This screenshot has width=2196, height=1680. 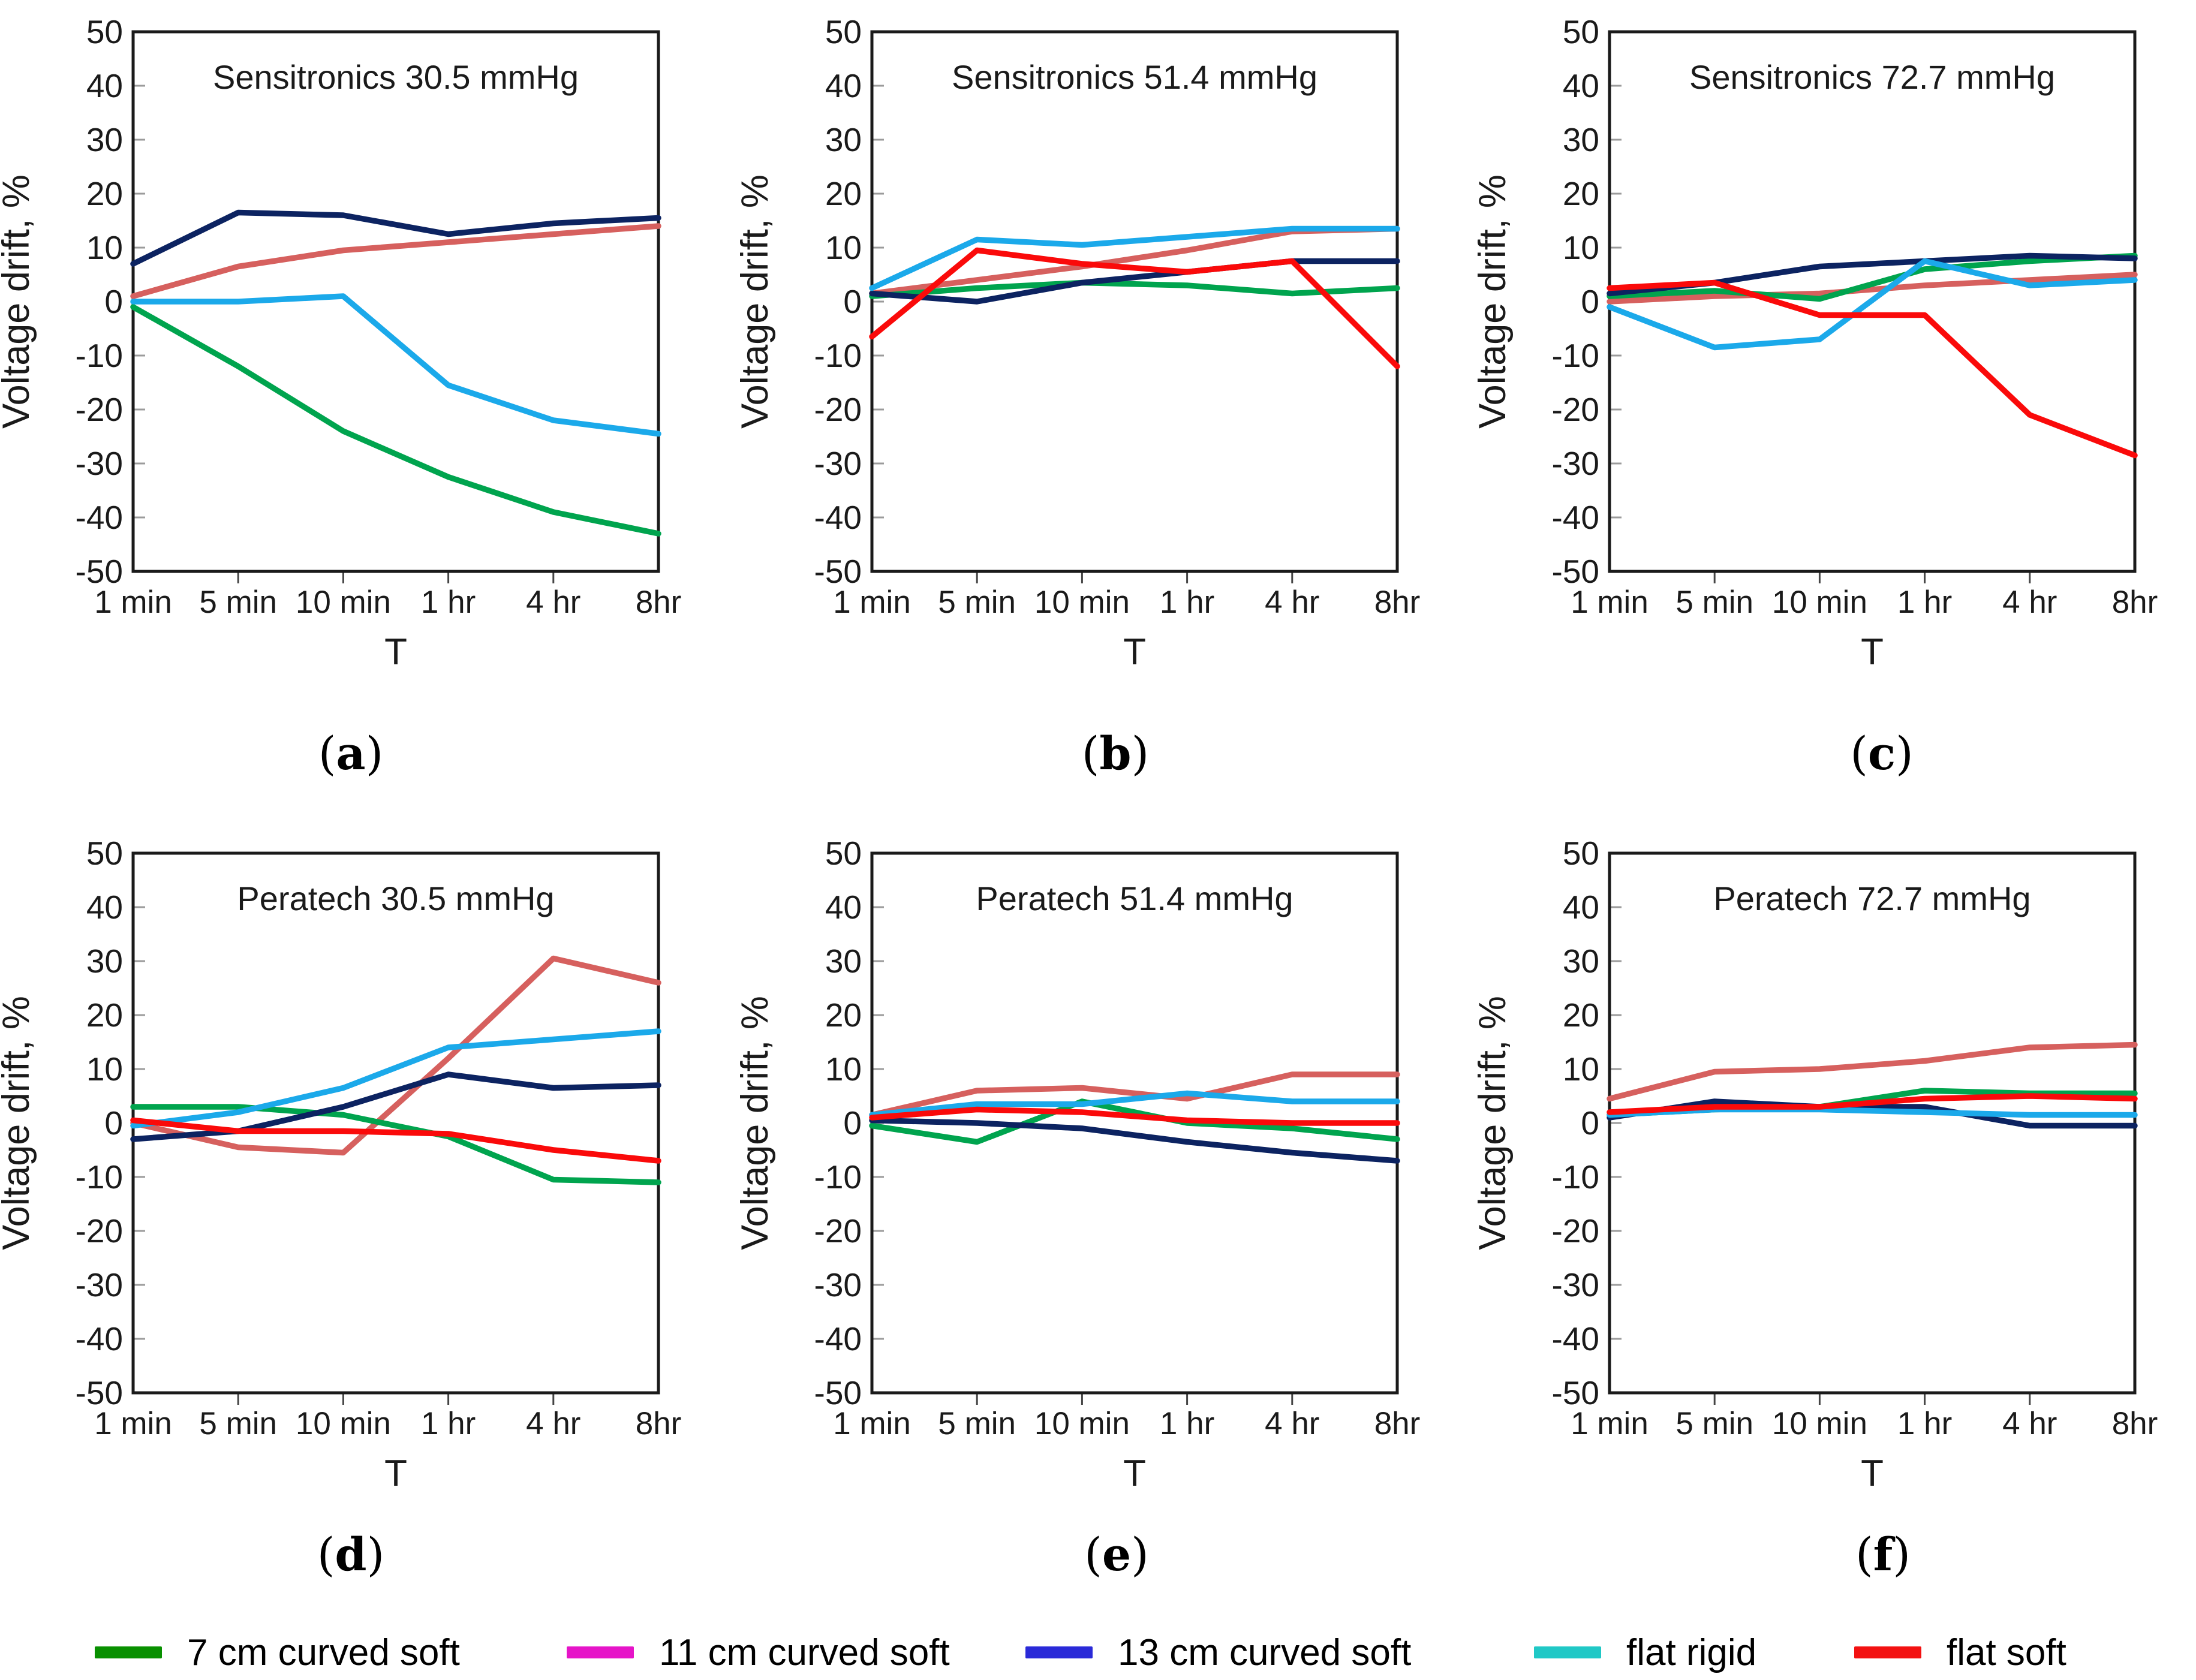 What do you see at coordinates (1135, 898) in the screenshot?
I see `chart-title: Peratech 51.4 mmHg` at bounding box center [1135, 898].